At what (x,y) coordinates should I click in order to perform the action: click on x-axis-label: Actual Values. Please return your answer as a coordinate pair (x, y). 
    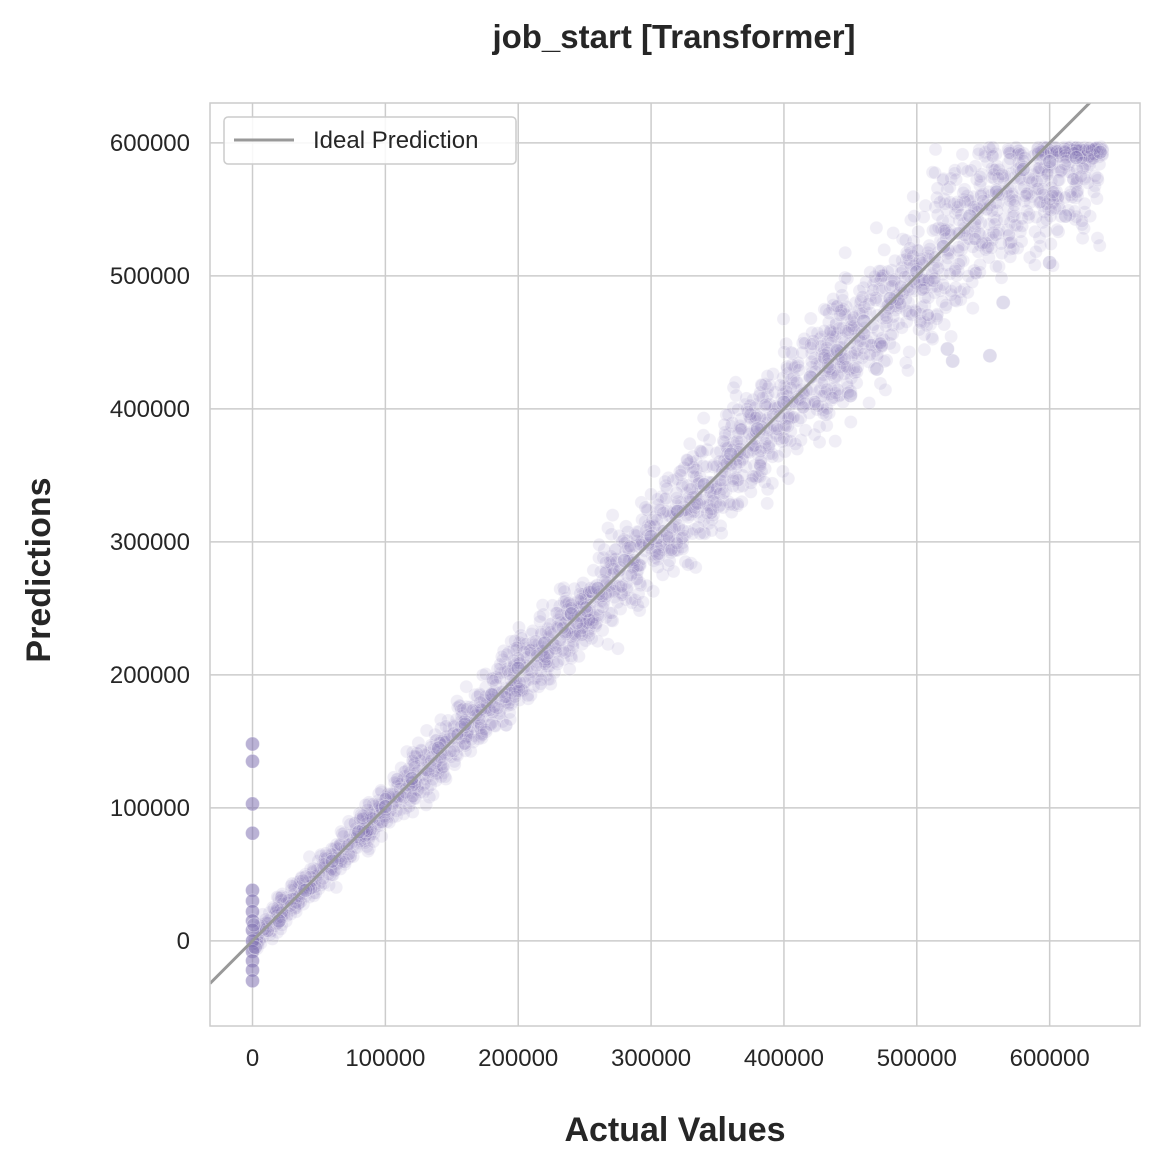
    Looking at the image, I should click on (674, 1130).